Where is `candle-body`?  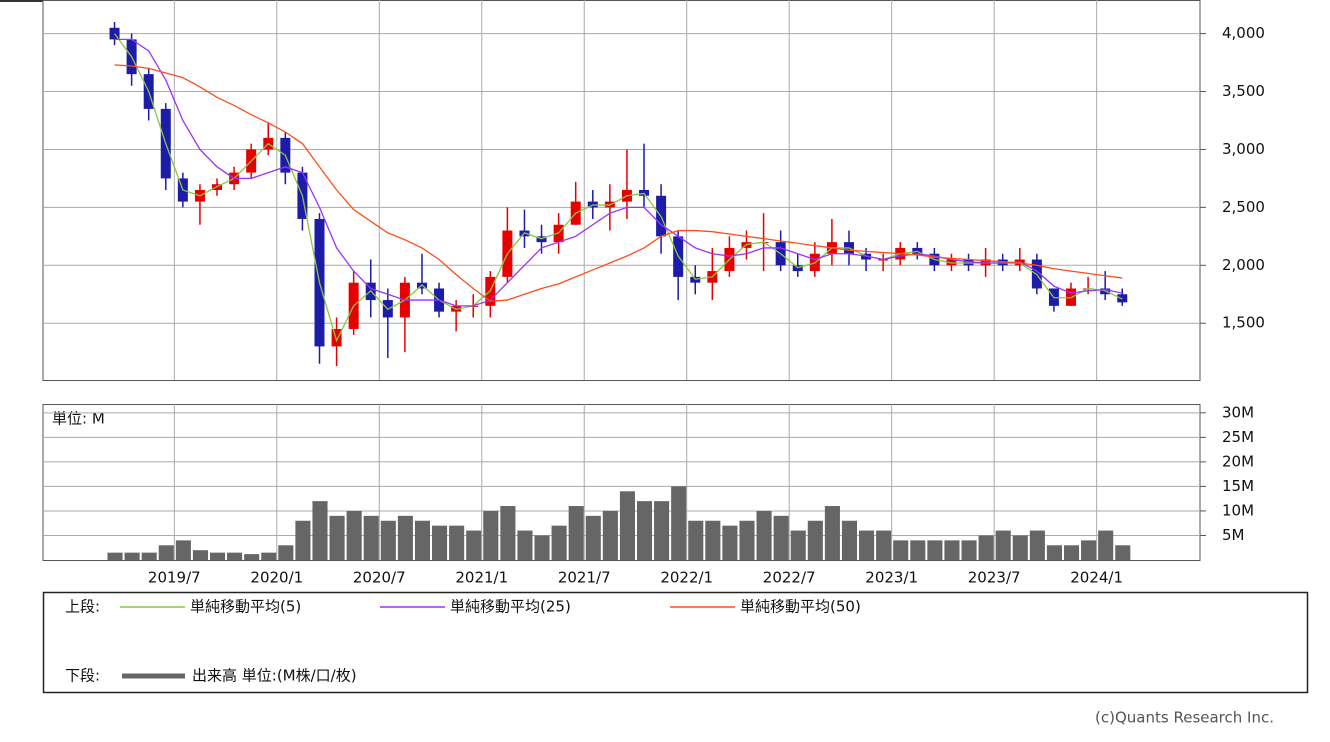 candle-body is located at coordinates (336, 338).